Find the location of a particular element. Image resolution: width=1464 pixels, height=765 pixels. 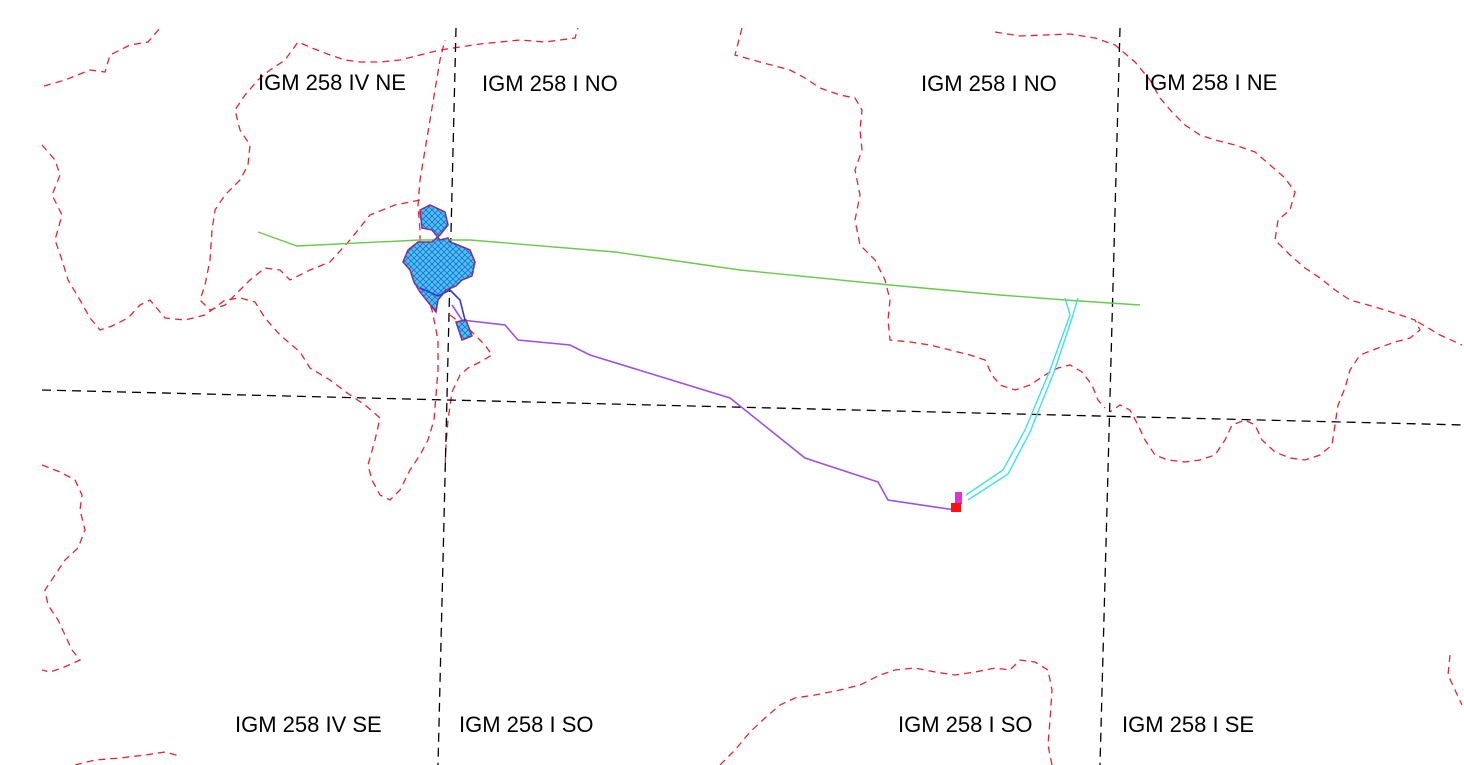

sheet-label-igm-258-i-no-left: IGM 258 I NO is located at coordinates (550, 83).